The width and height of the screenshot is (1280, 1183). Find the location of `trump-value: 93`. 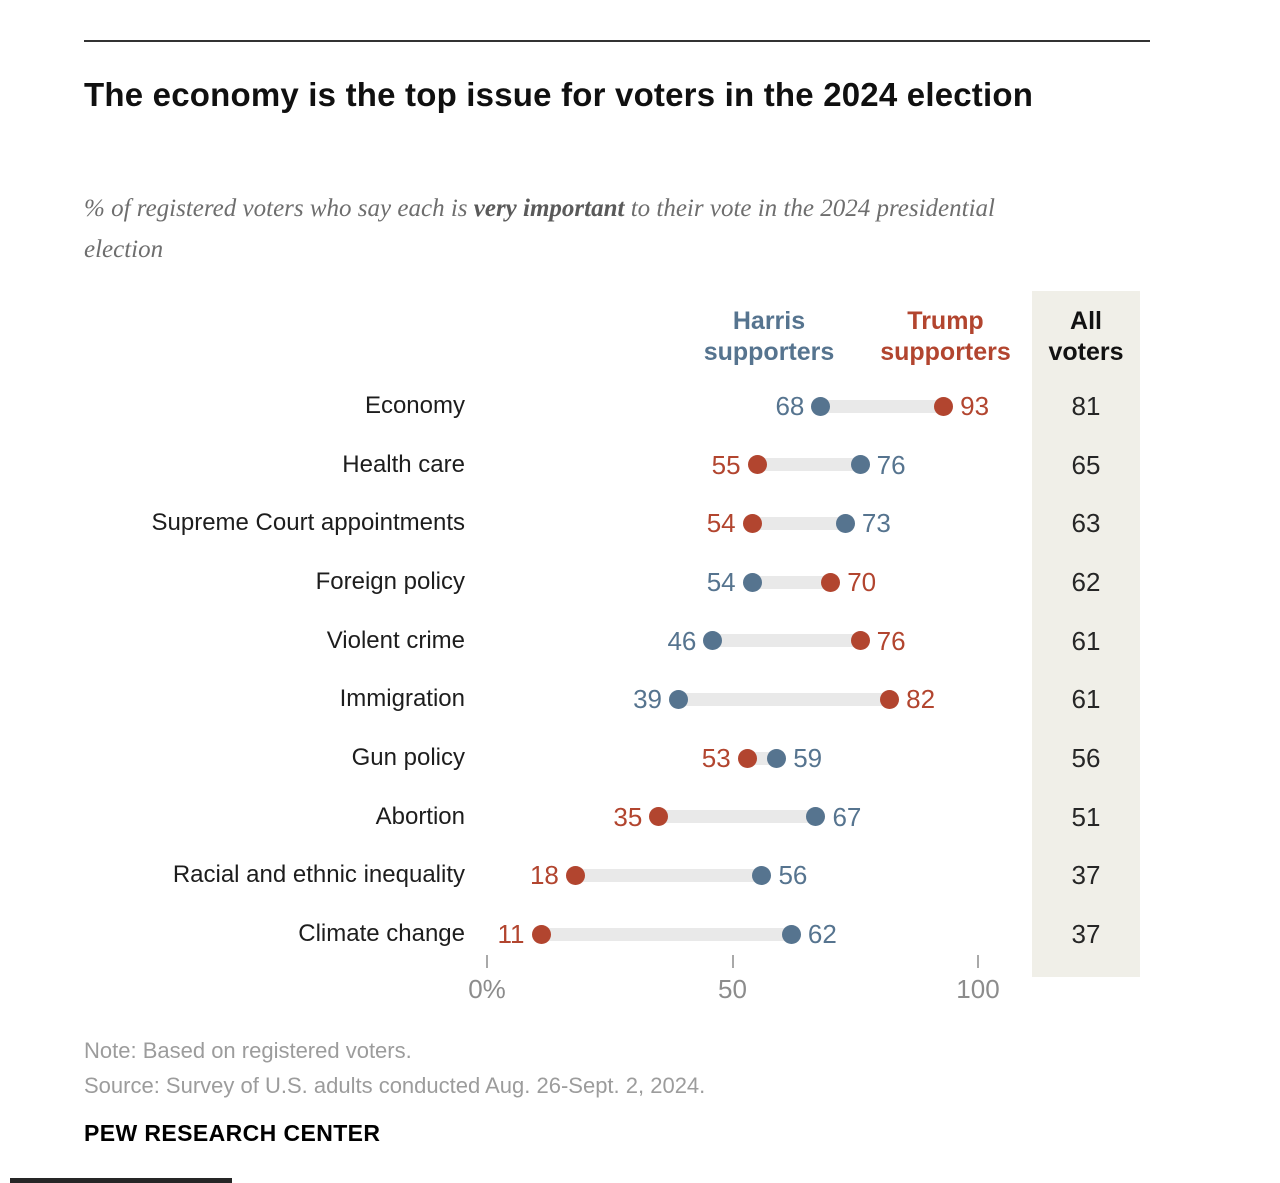

trump-value: 93 is located at coordinates (975, 406).